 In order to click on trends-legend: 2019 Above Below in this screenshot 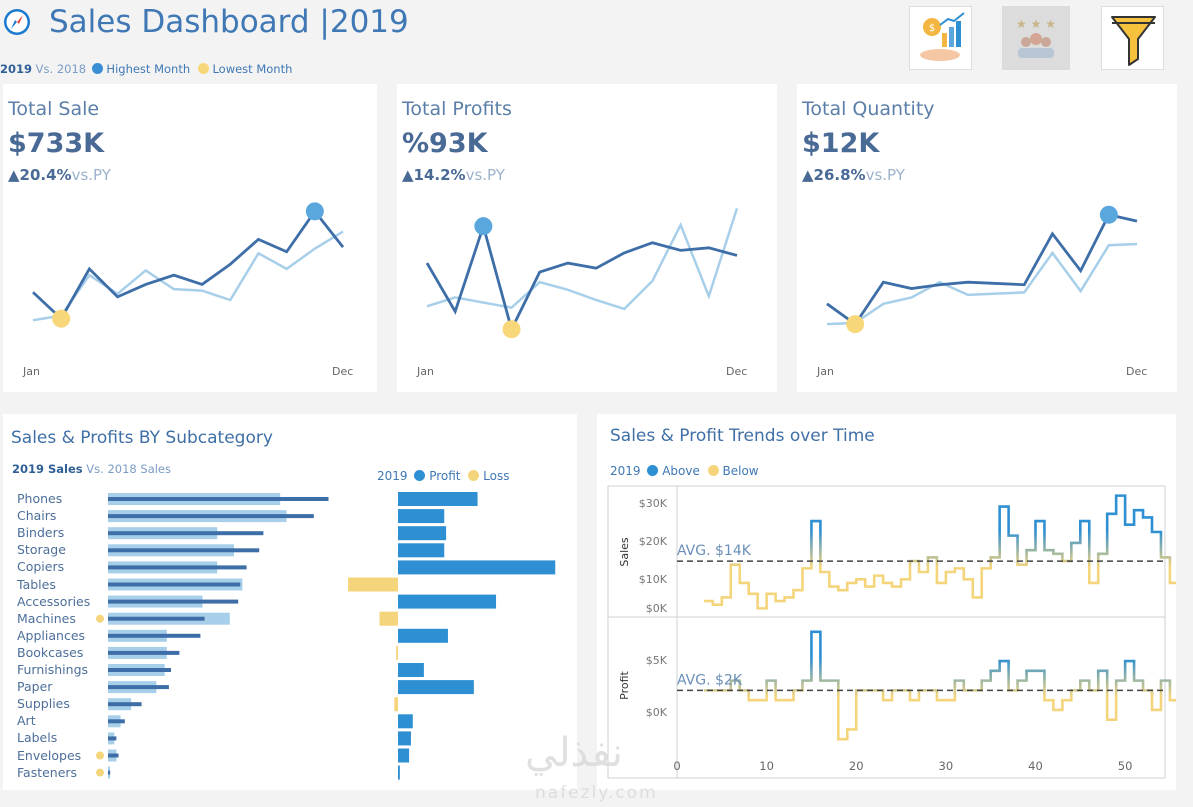, I will do `click(684, 471)`.